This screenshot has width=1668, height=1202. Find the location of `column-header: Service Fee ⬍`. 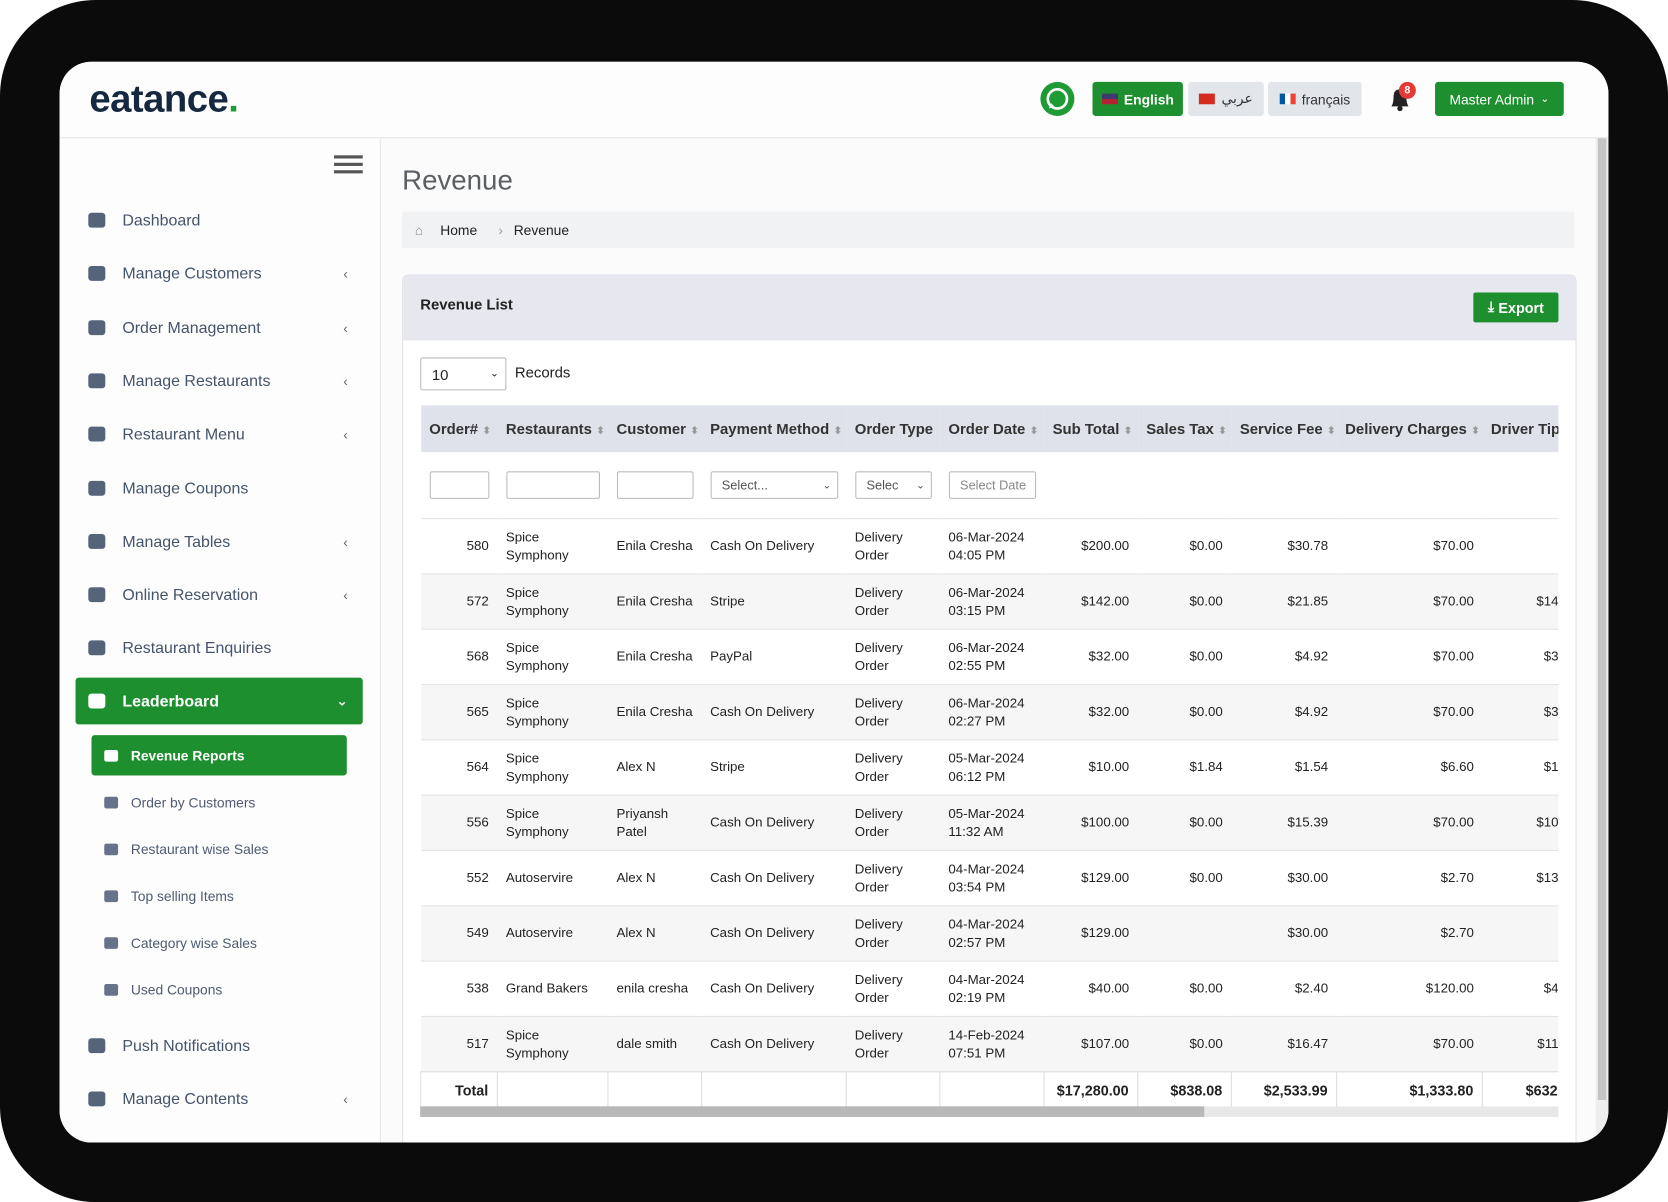

column-header: Service Fee ⬍ is located at coordinates (1284, 429).